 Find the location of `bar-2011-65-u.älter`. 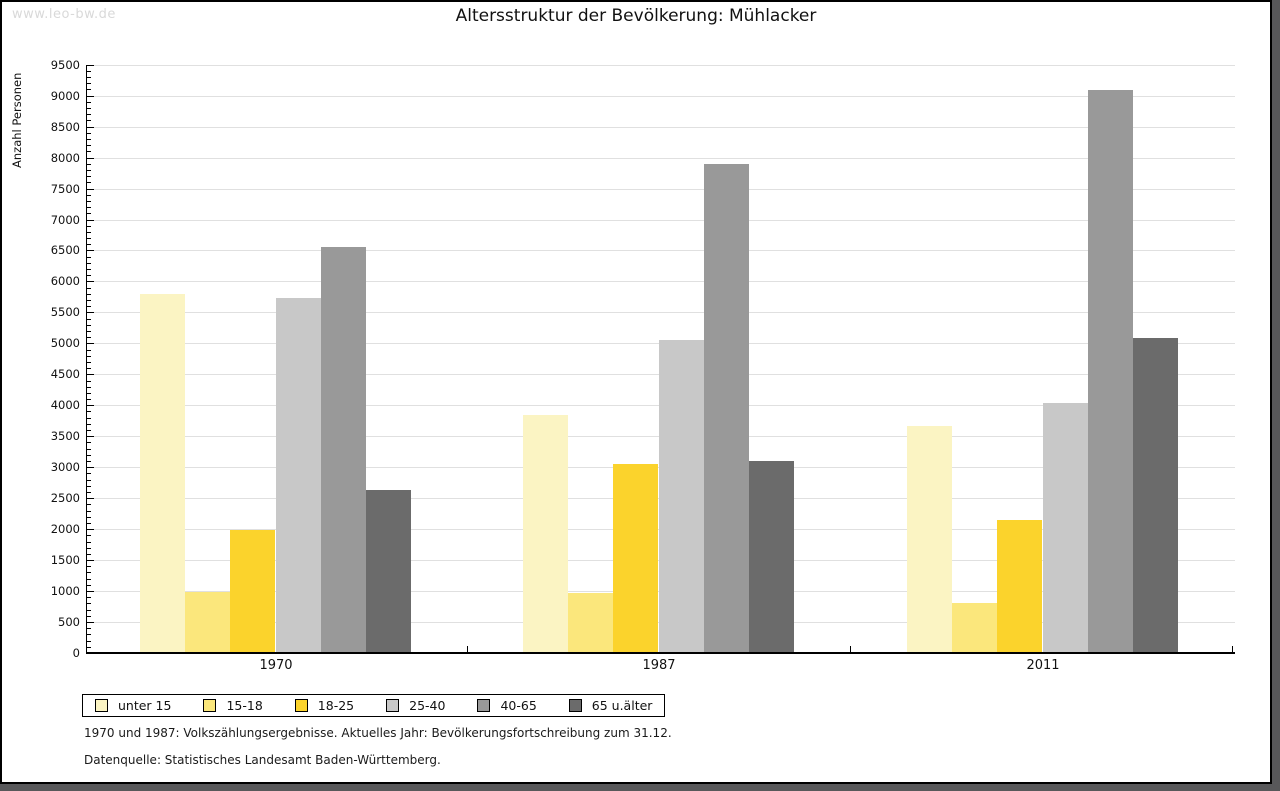

bar-2011-65-u.älter is located at coordinates (1155, 495).